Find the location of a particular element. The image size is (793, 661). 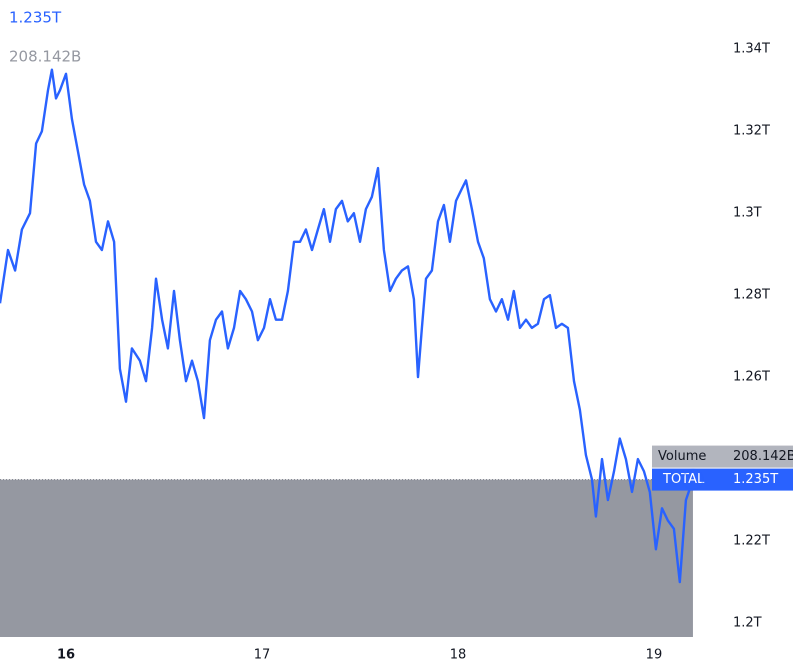

volume-header: 208.142B is located at coordinates (45, 57).